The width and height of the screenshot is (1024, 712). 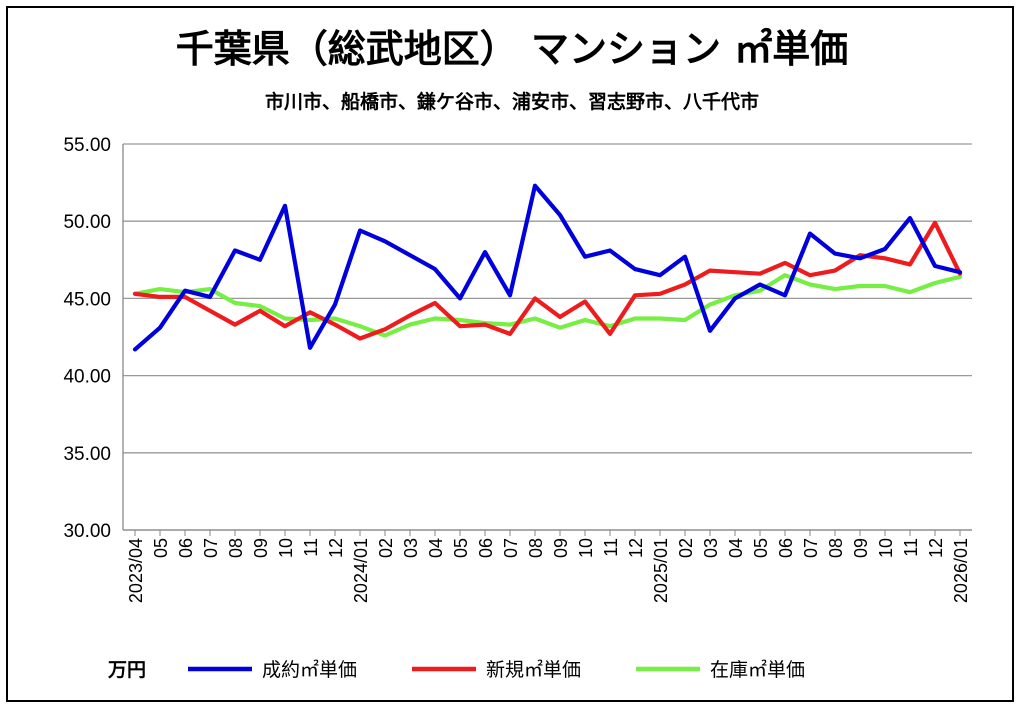 What do you see at coordinates (961, 570) in the screenshot?
I see `x-tick-label: 2026/01` at bounding box center [961, 570].